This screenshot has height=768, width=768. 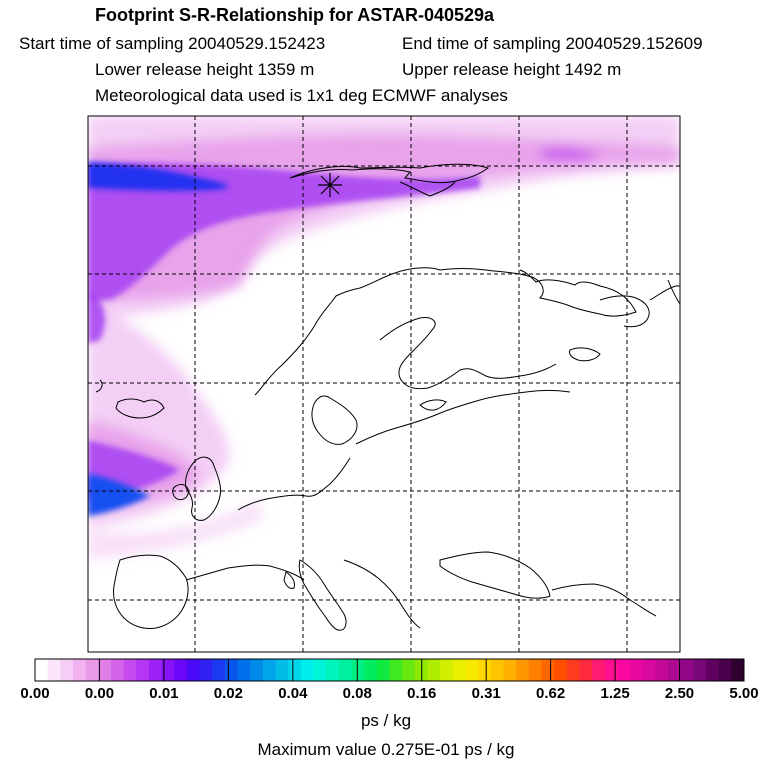 I want to click on colorbar-tick-label: 0.08, so click(x=357, y=693).